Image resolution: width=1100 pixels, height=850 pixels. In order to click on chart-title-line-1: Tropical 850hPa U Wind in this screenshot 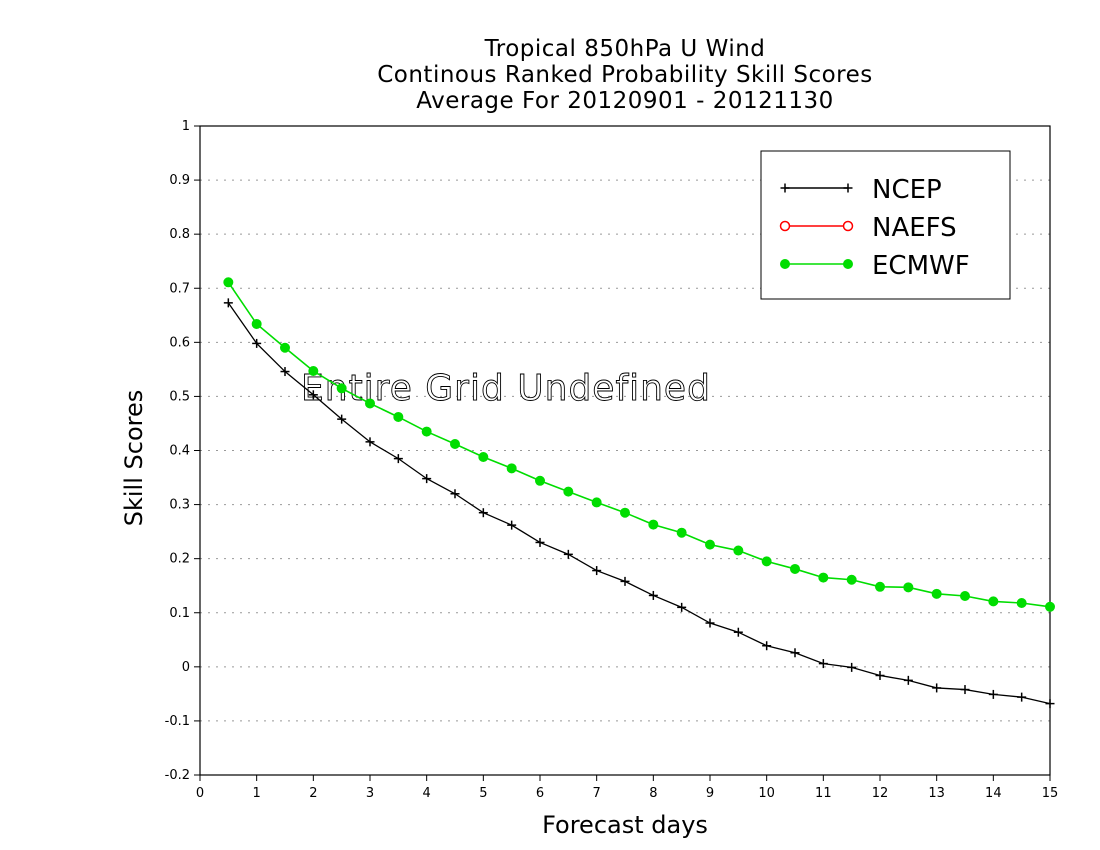, I will do `click(625, 49)`.